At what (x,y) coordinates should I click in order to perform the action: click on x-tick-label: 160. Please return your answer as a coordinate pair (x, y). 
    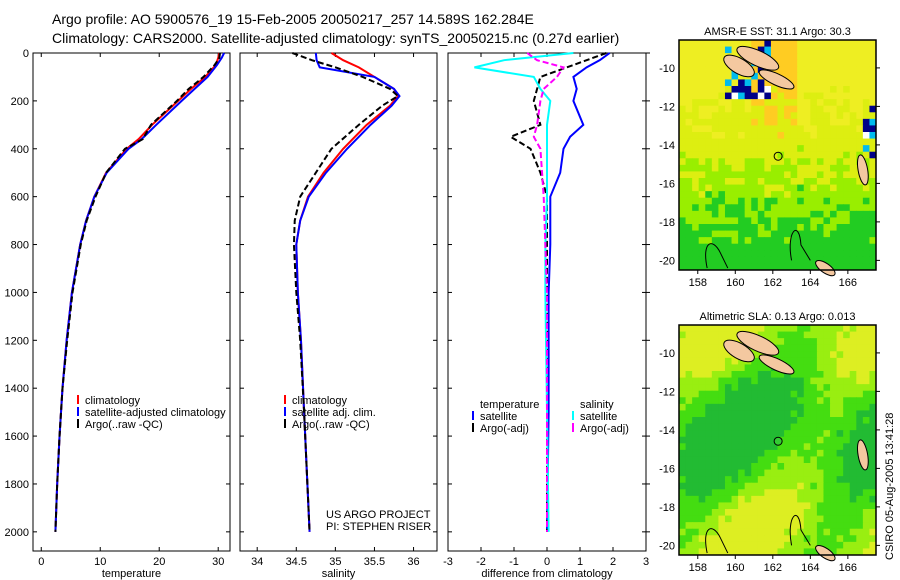
    Looking at the image, I should click on (735, 568).